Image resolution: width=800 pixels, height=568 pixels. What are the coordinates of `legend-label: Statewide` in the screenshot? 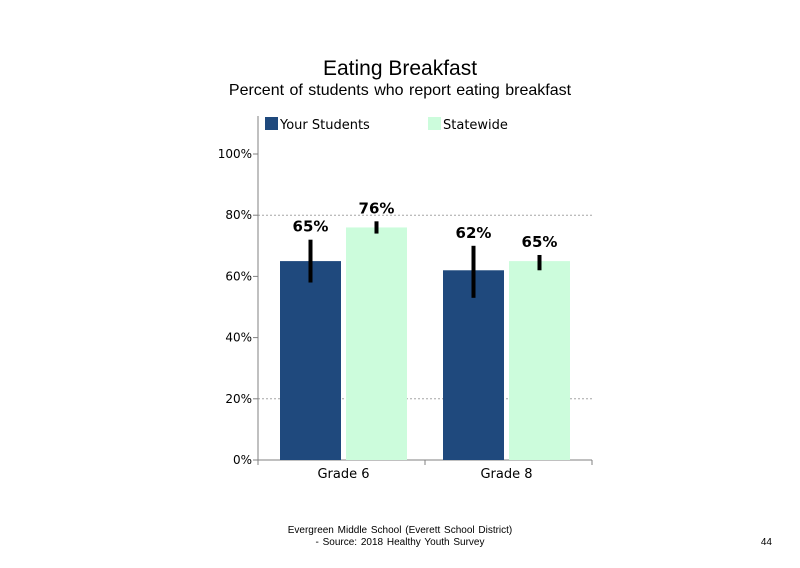 It's located at (475, 125).